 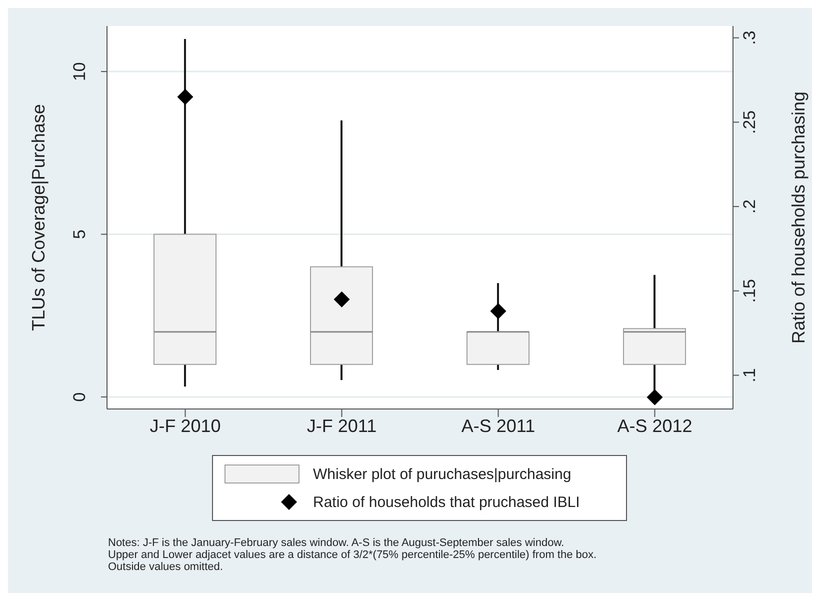 What do you see at coordinates (749, 122) in the screenshot?
I see `y2-tick-label: .25` at bounding box center [749, 122].